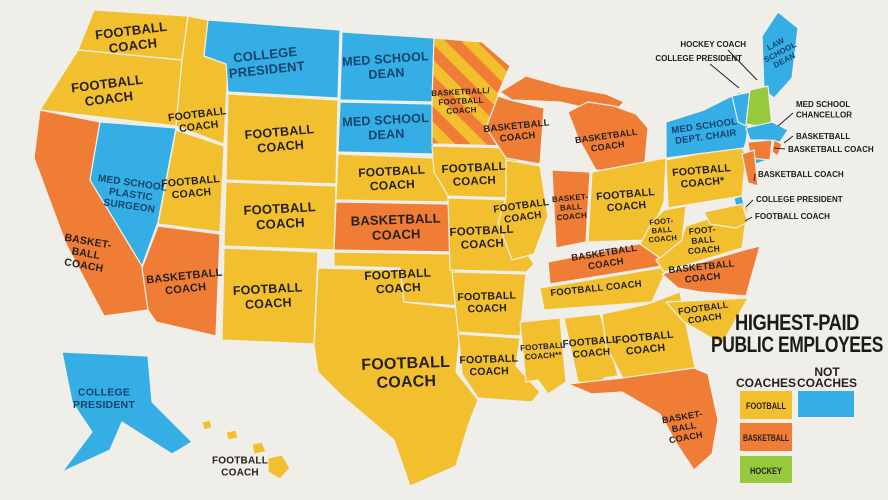 This screenshot has height=500, width=888. I want to click on state-oh, so click(627, 200).